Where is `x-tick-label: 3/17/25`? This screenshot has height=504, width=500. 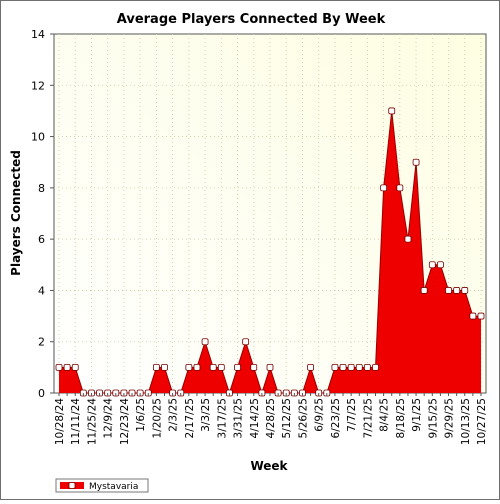 x-tick-label: 3/17/25 is located at coordinates (222, 418).